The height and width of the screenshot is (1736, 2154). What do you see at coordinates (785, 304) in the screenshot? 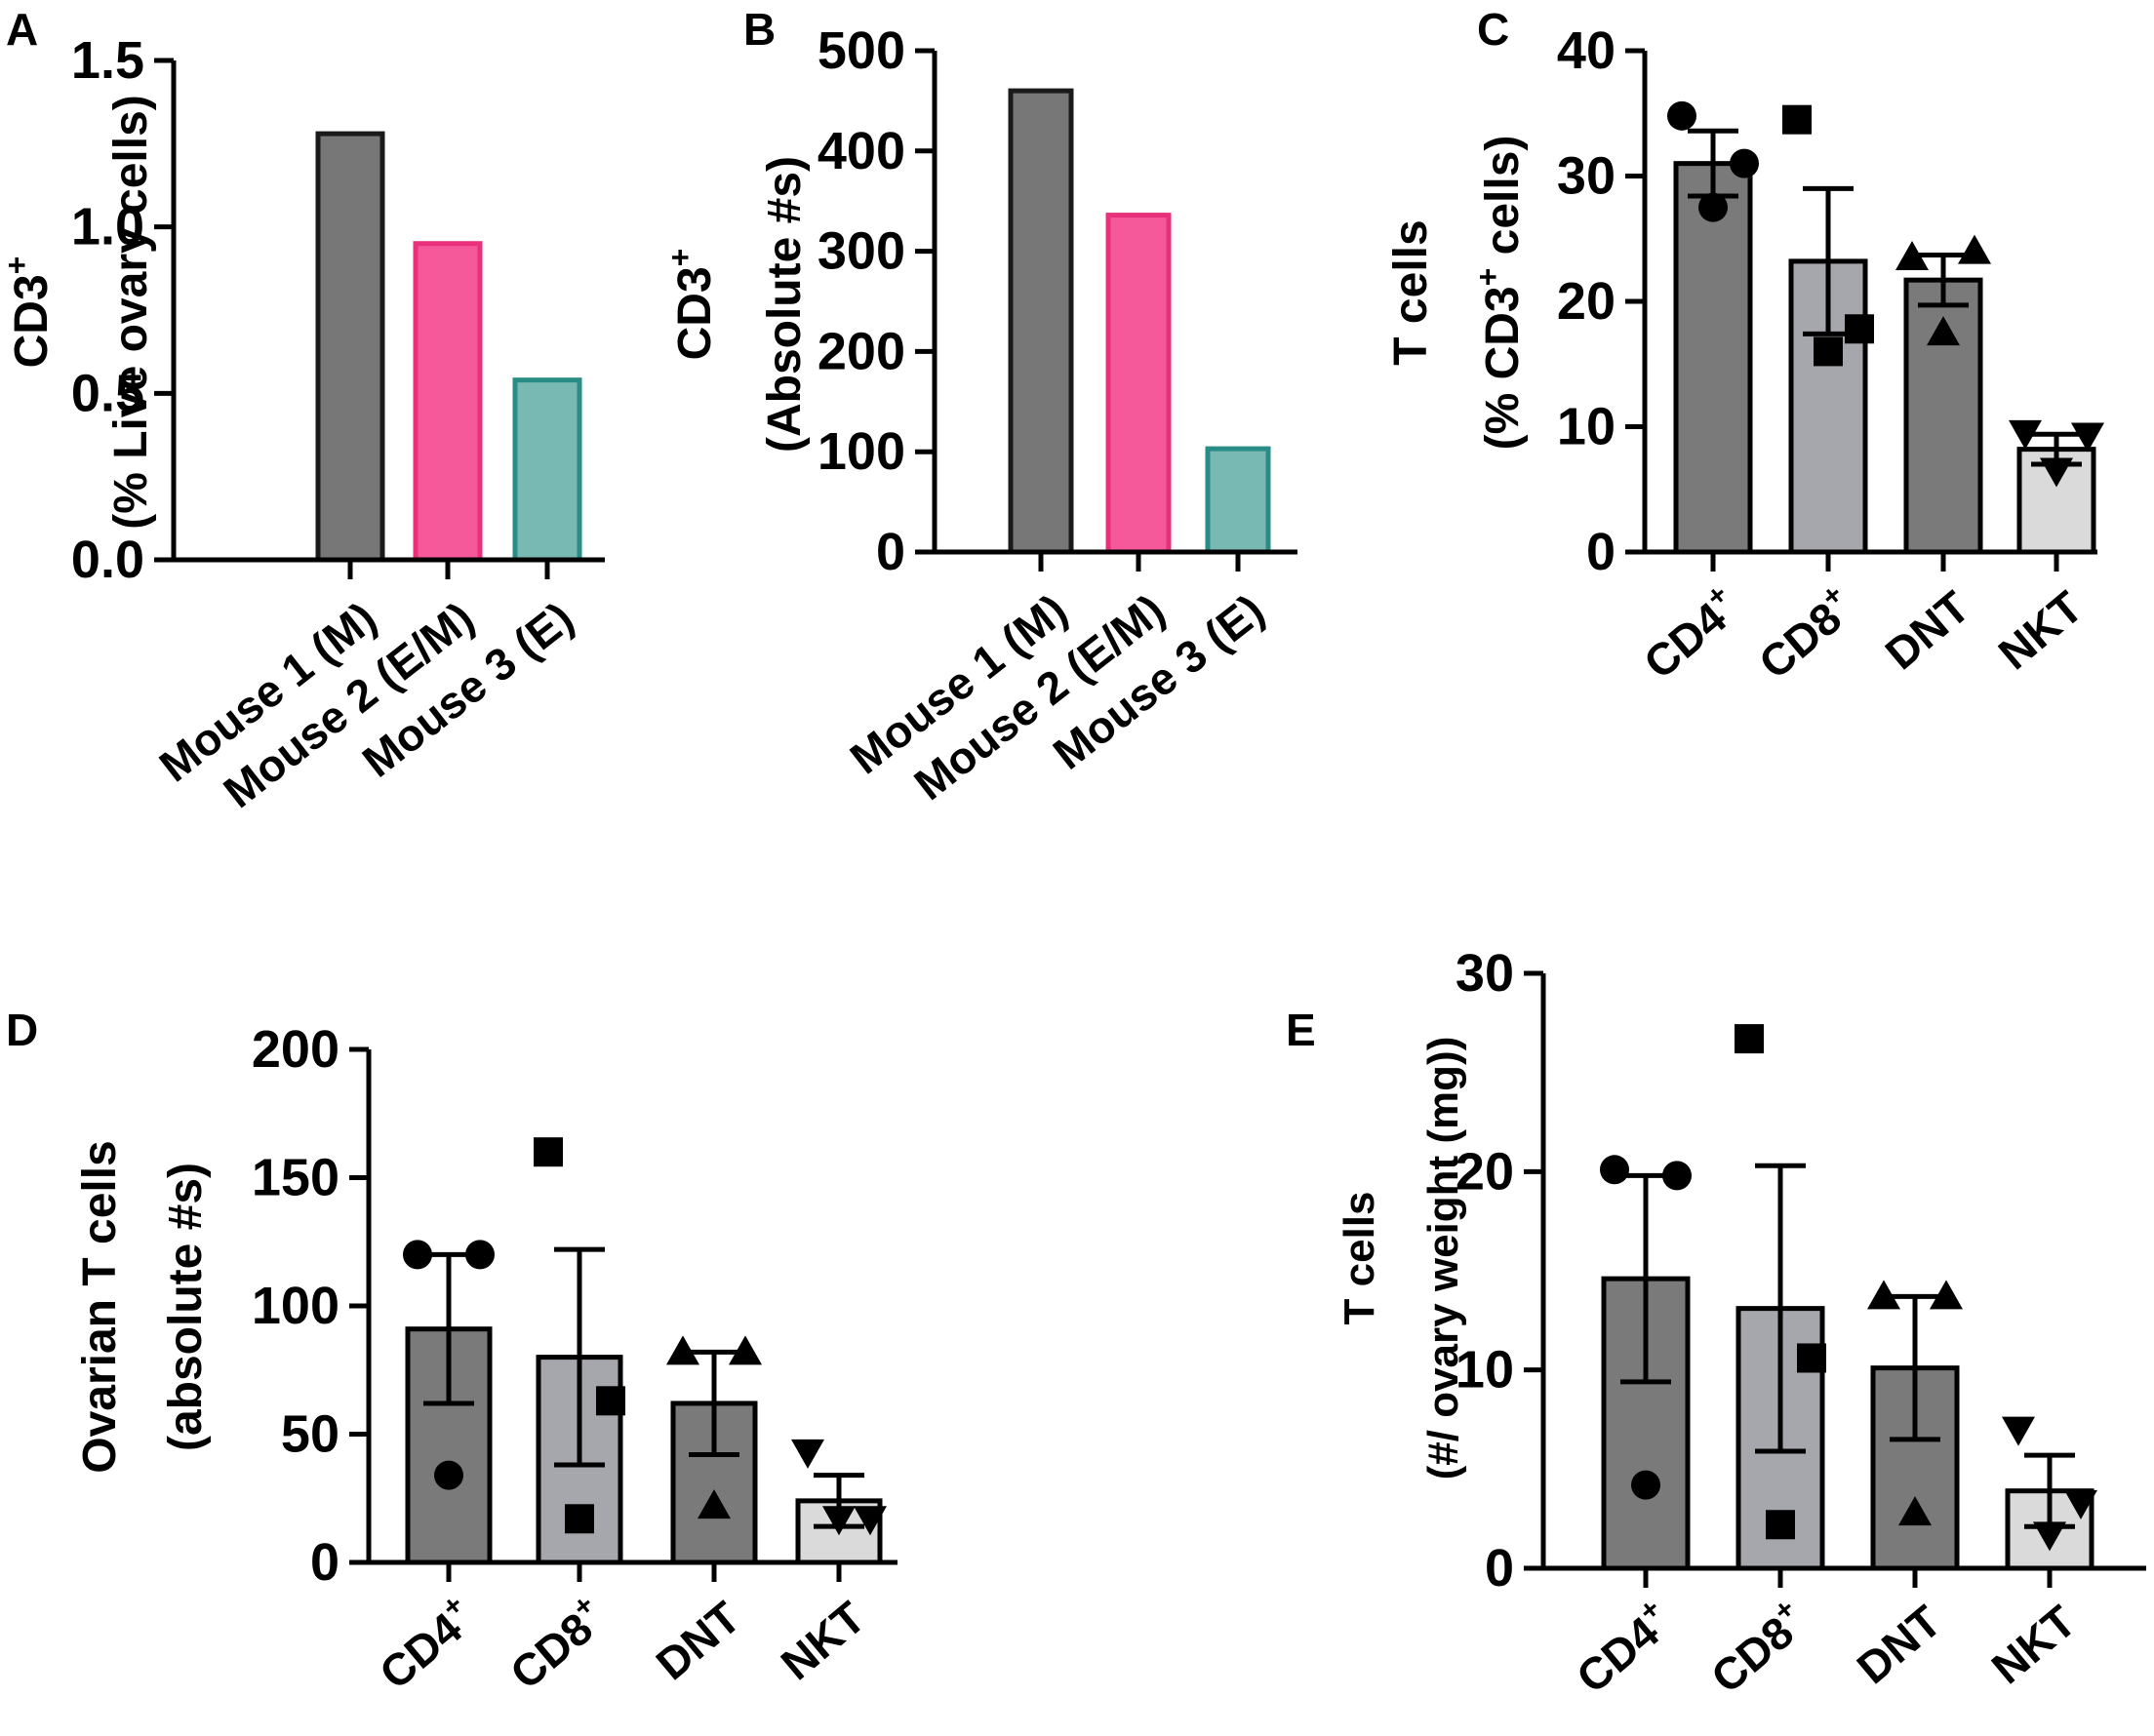
I see `y-title-text: (Absolute #s)` at bounding box center [785, 304].